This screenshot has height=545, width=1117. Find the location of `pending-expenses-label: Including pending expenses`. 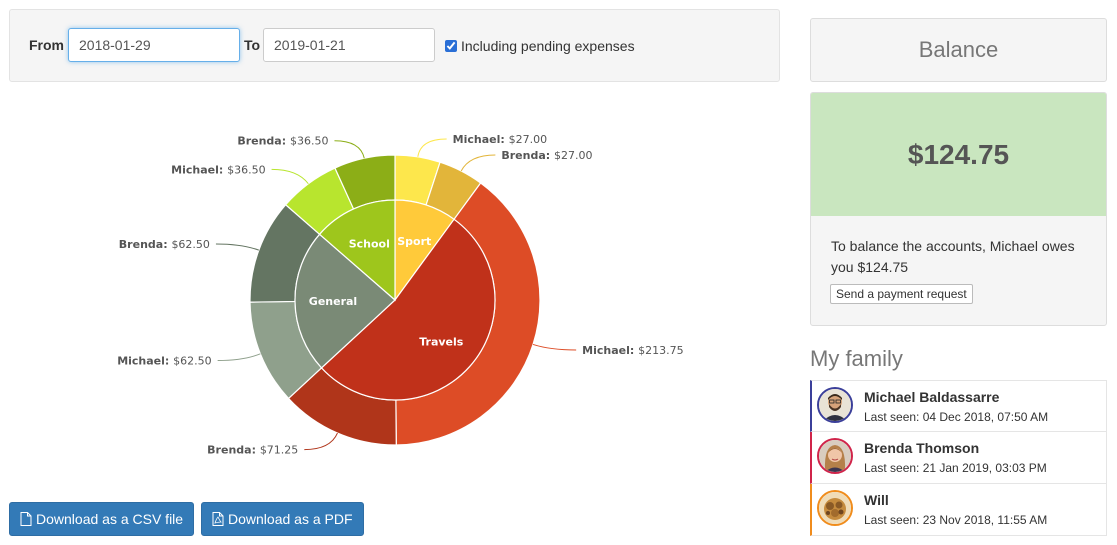

pending-expenses-label: Including pending expenses is located at coordinates (548, 46).